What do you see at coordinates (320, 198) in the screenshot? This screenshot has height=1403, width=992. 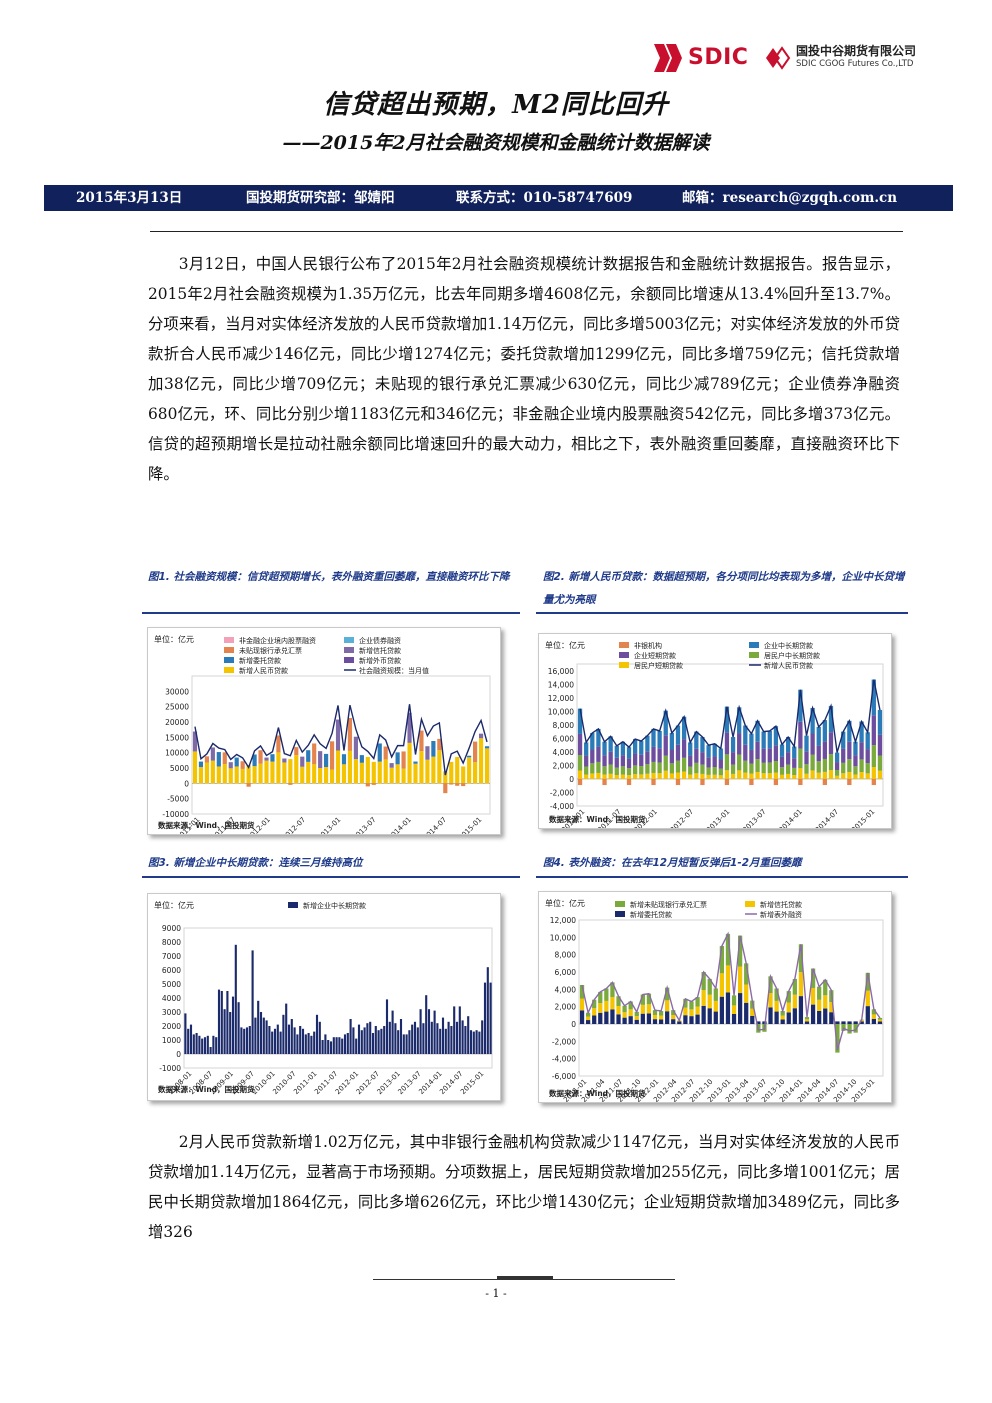 I see `author: 国投期货研究部：邹婧阳` at bounding box center [320, 198].